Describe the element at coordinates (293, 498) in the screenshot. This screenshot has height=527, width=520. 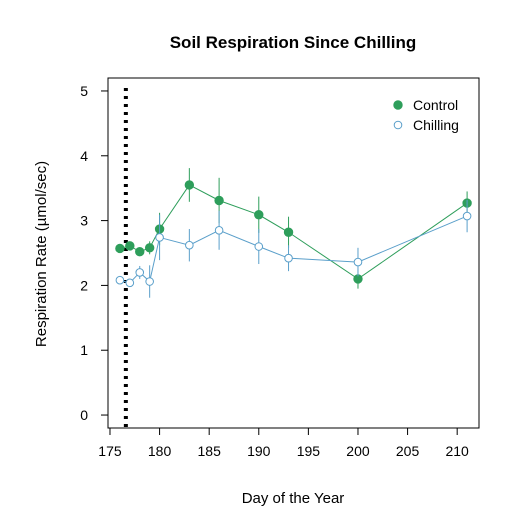
I see `x-axis-label: Day of the Year` at that location.